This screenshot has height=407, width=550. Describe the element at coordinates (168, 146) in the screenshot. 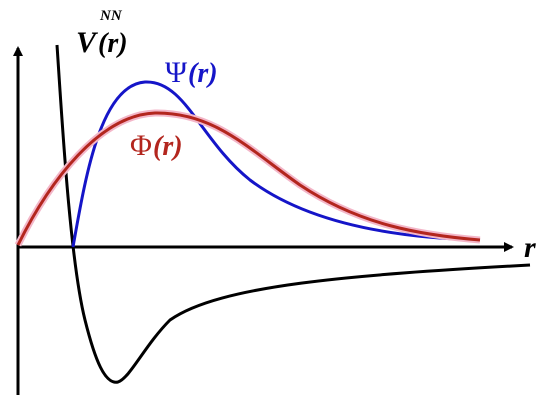

I see `phi-arg: (r)` at that location.